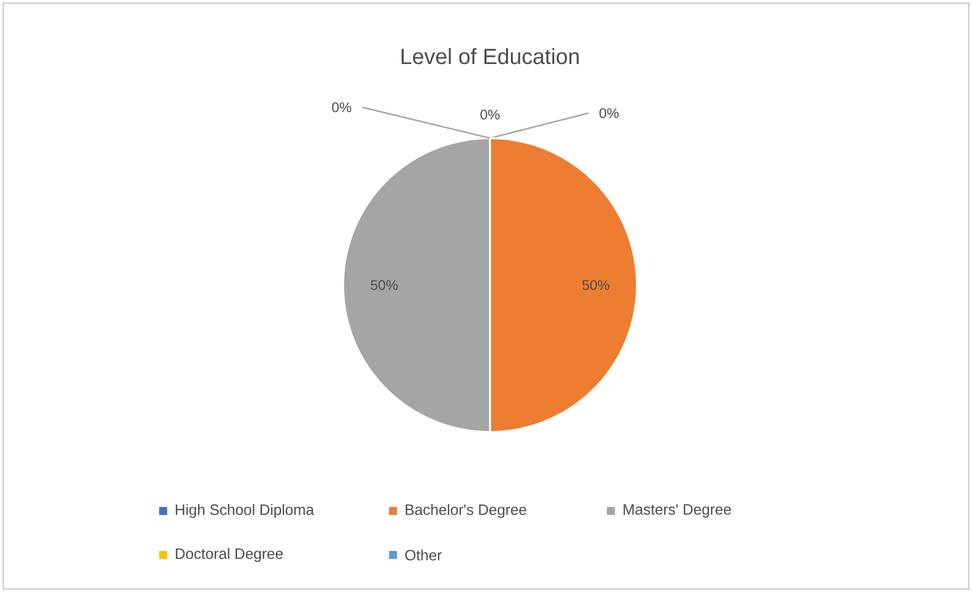 The image size is (972, 592). What do you see at coordinates (229, 555) in the screenshot?
I see `legend-label: Doctoral Degree` at bounding box center [229, 555].